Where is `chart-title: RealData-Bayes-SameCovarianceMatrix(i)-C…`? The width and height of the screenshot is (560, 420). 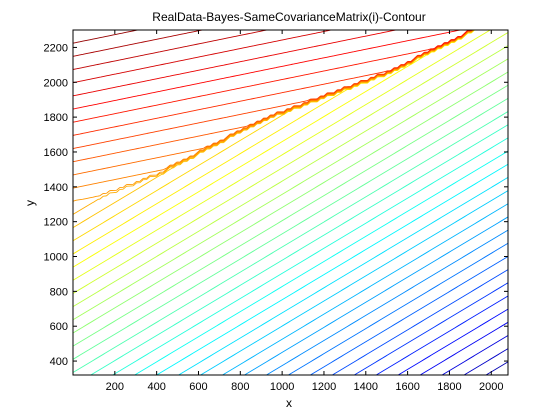
chart-title: RealData-Bayes-SameCovarianceMatrix(i)-C… is located at coordinates (288, 17).